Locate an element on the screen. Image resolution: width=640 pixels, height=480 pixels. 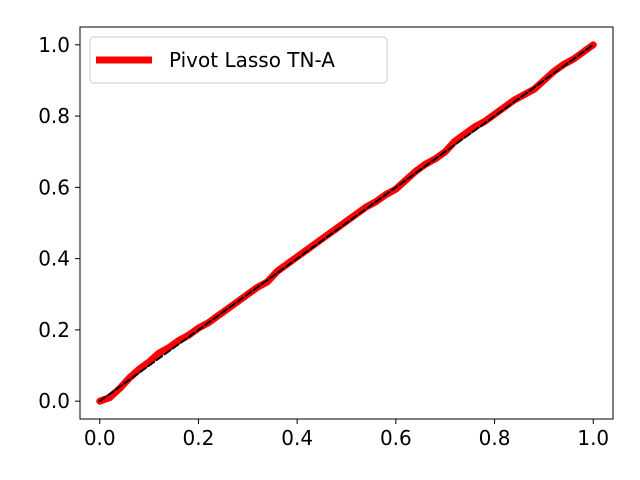
legend: Pivot Lasso TN-A is located at coordinates (238, 60).